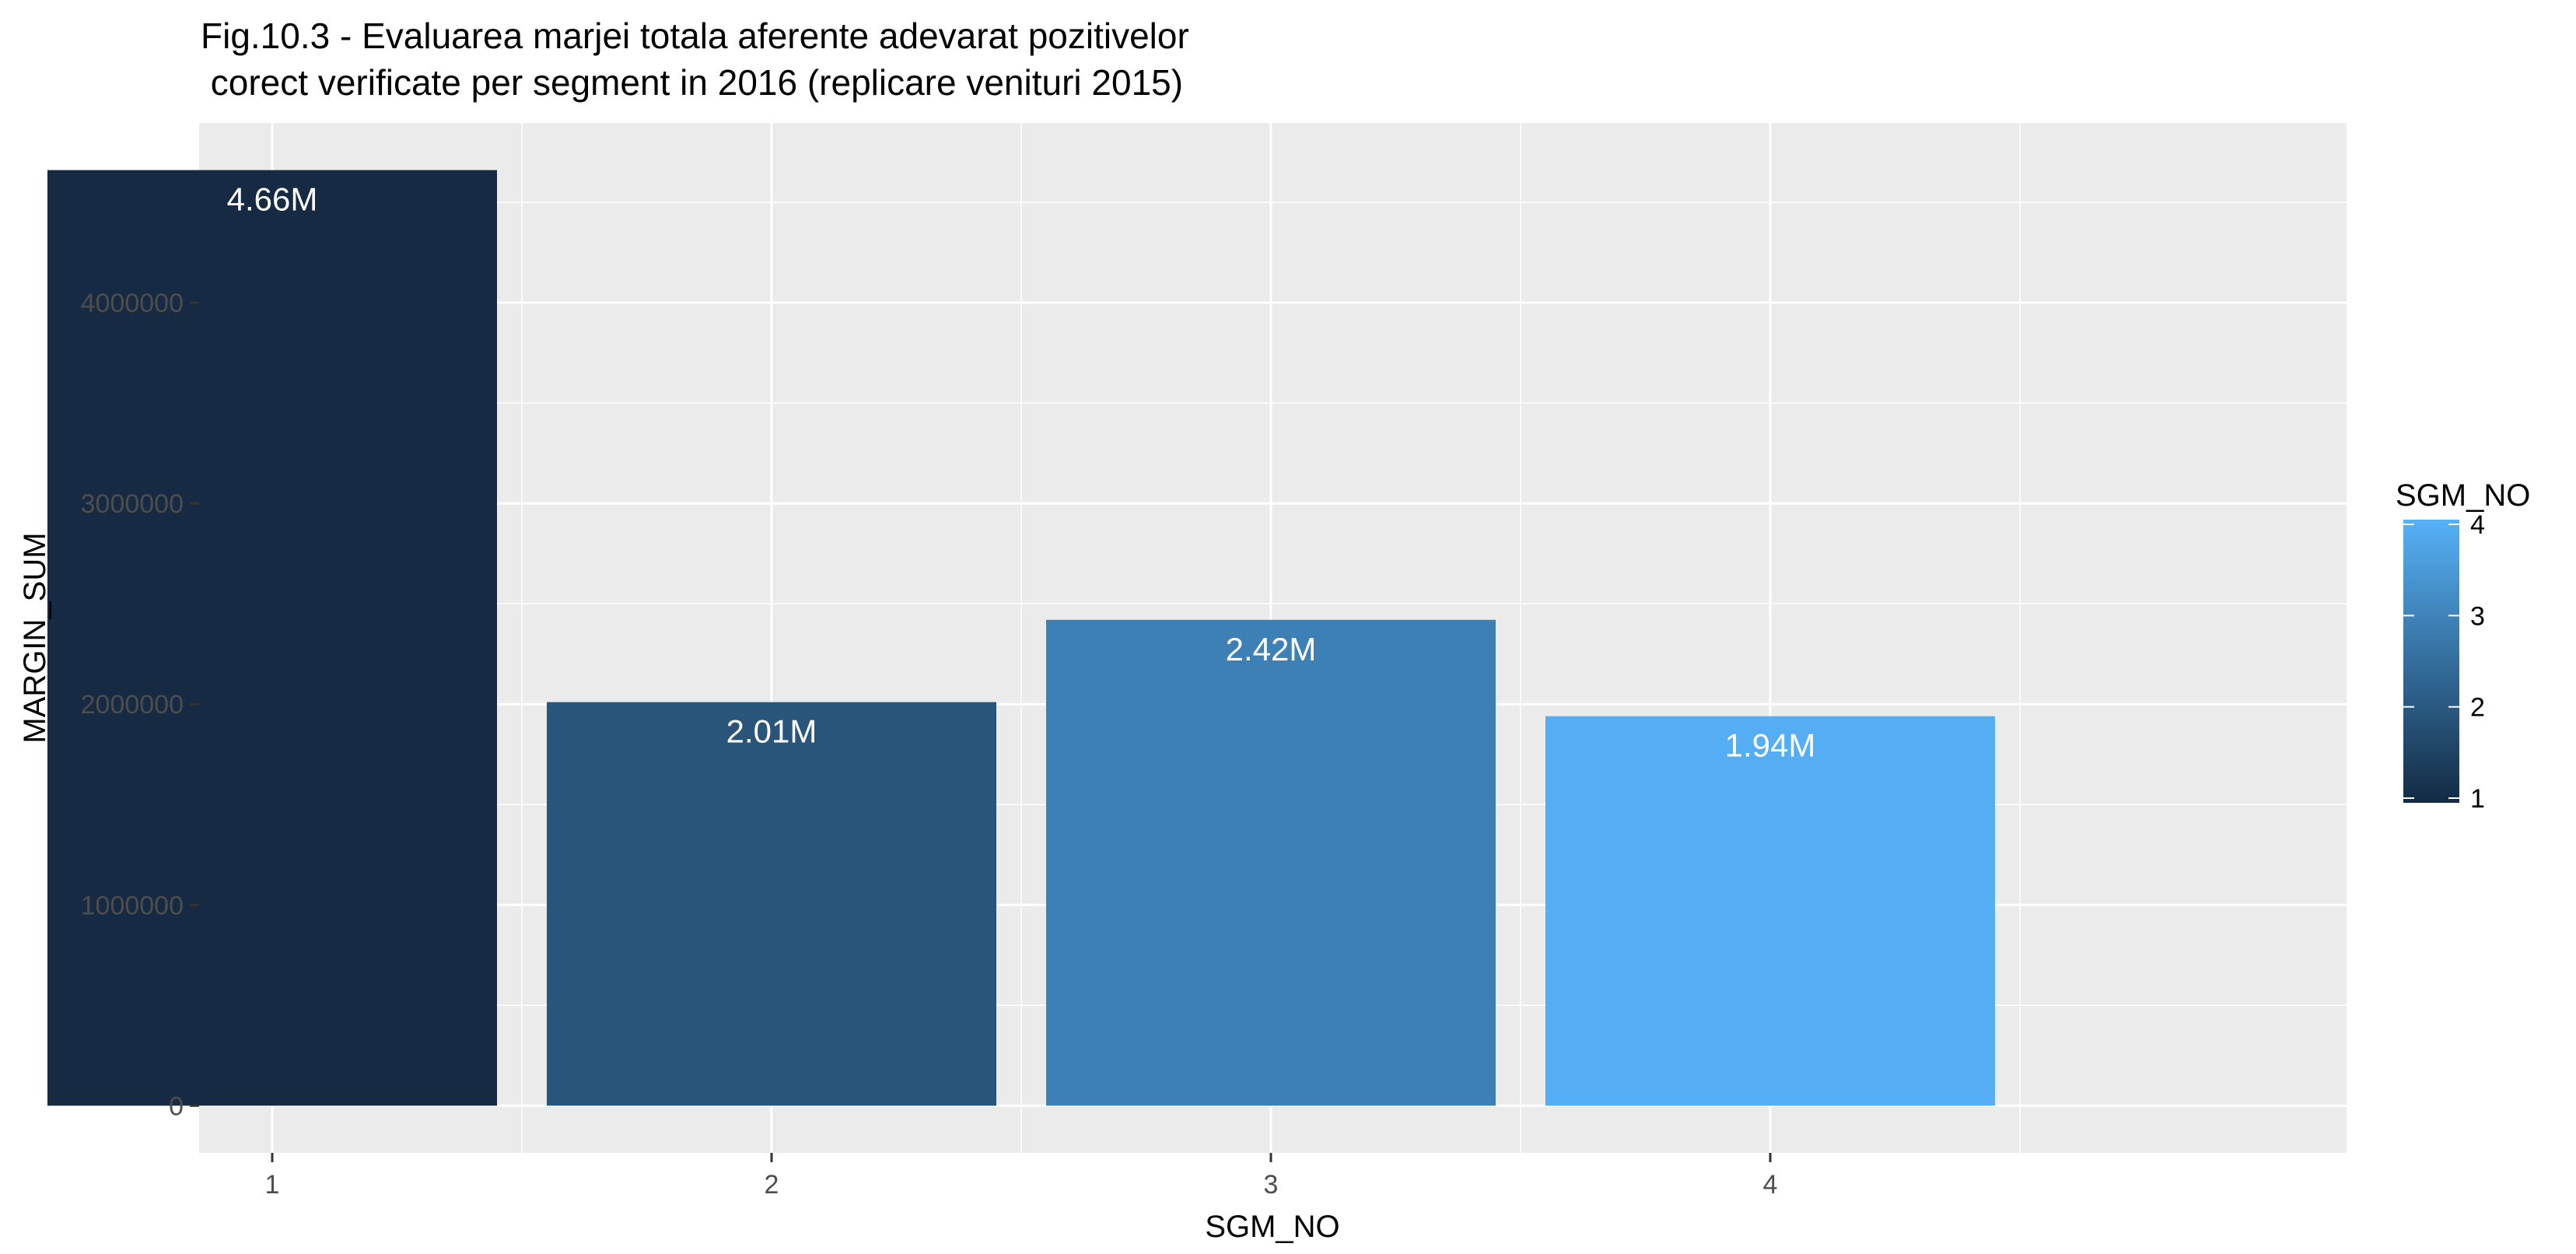 This screenshot has width=2576, height=1254. I want to click on legend-ticks: 1 2 3 4, so click(2444, 662).